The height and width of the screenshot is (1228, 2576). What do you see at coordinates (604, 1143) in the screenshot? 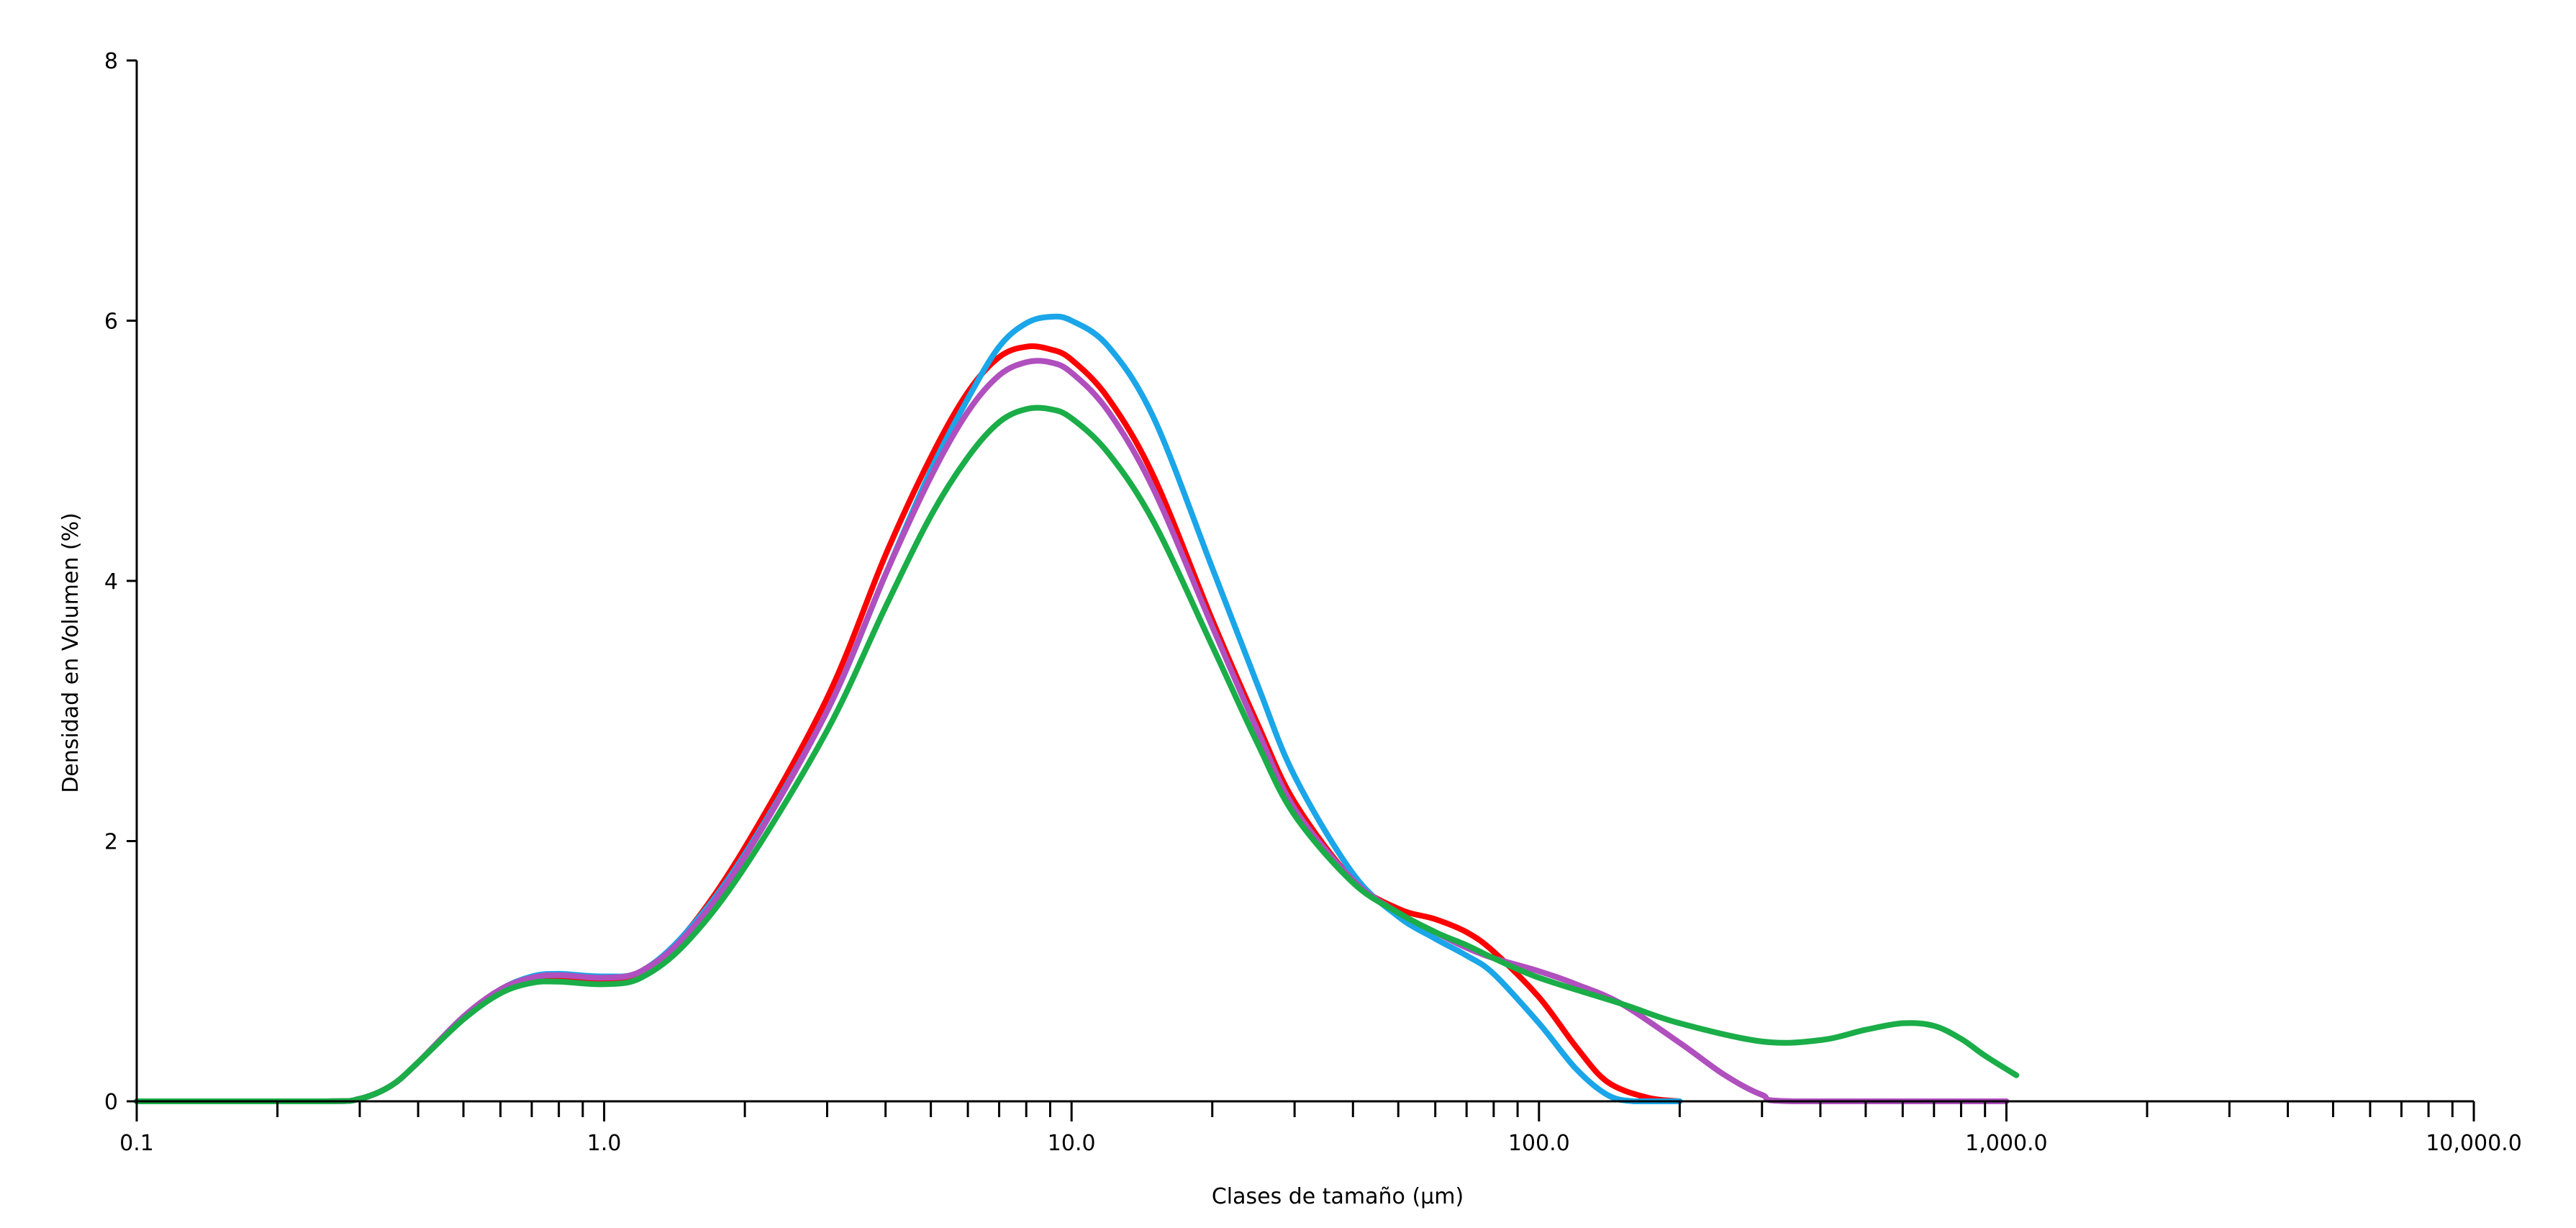
I see `x-tick-label: 1.0` at bounding box center [604, 1143].